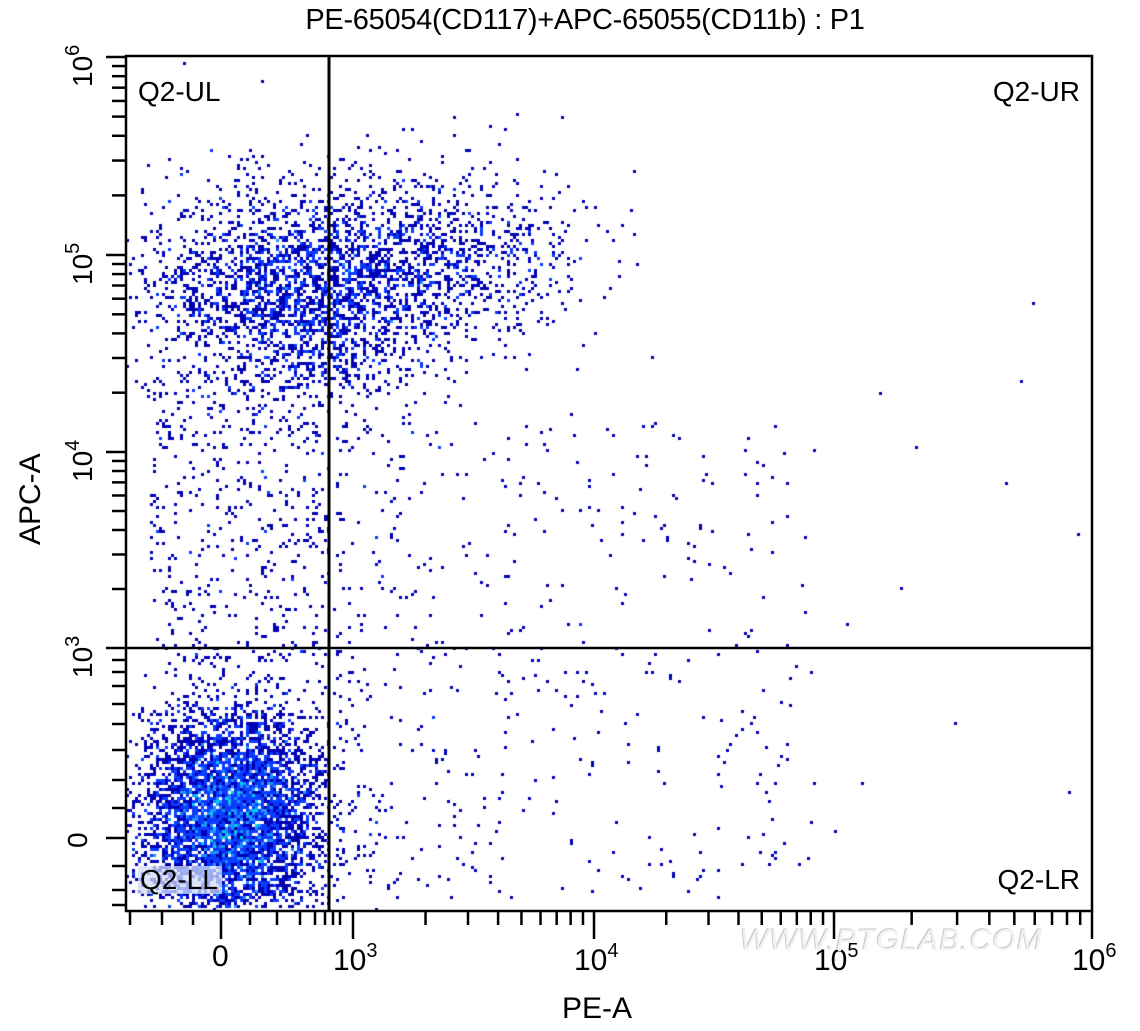 This screenshot has width=1140, height=1031. What do you see at coordinates (30, 499) in the screenshot?
I see `y-axis-label: APC-A` at bounding box center [30, 499].